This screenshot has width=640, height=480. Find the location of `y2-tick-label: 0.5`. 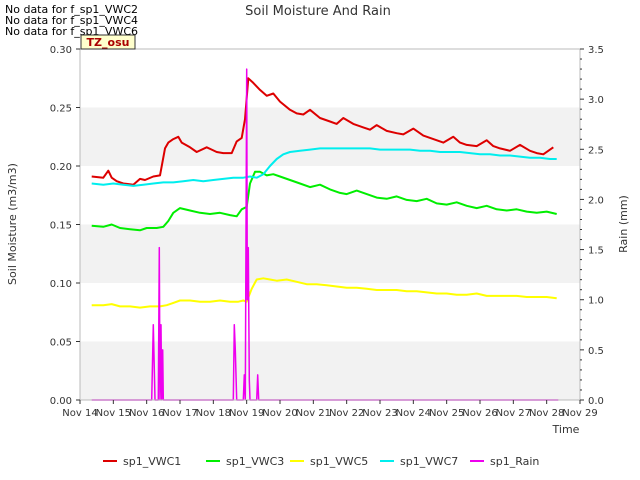

y2-tick-label: 0.5 is located at coordinates (596, 351).